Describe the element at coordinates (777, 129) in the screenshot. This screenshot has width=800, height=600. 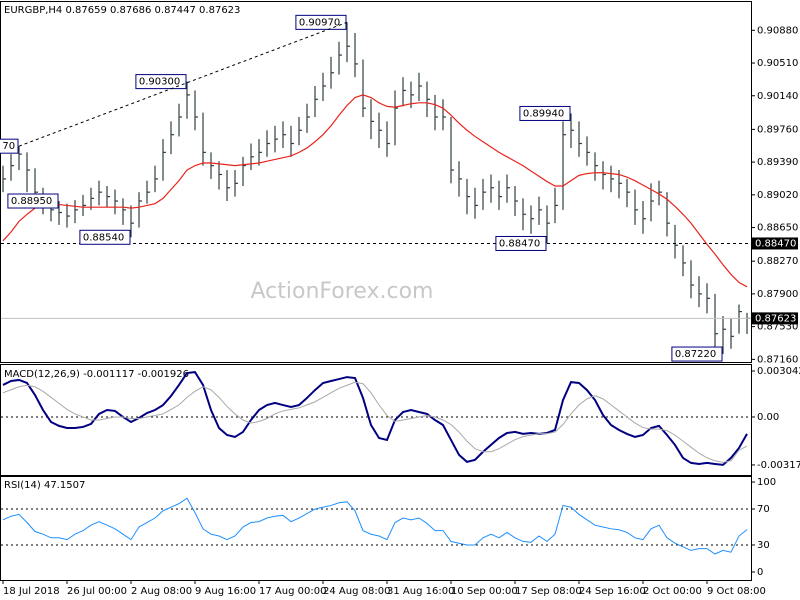
I see `y-tick-label: 0.89760` at that location.